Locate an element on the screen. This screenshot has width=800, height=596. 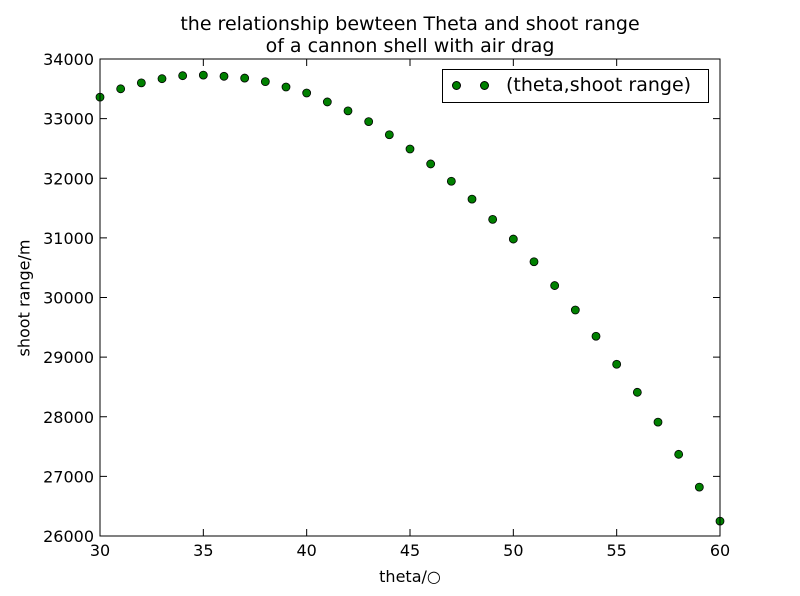
y-tick-label: 28000 is located at coordinates (68, 417).